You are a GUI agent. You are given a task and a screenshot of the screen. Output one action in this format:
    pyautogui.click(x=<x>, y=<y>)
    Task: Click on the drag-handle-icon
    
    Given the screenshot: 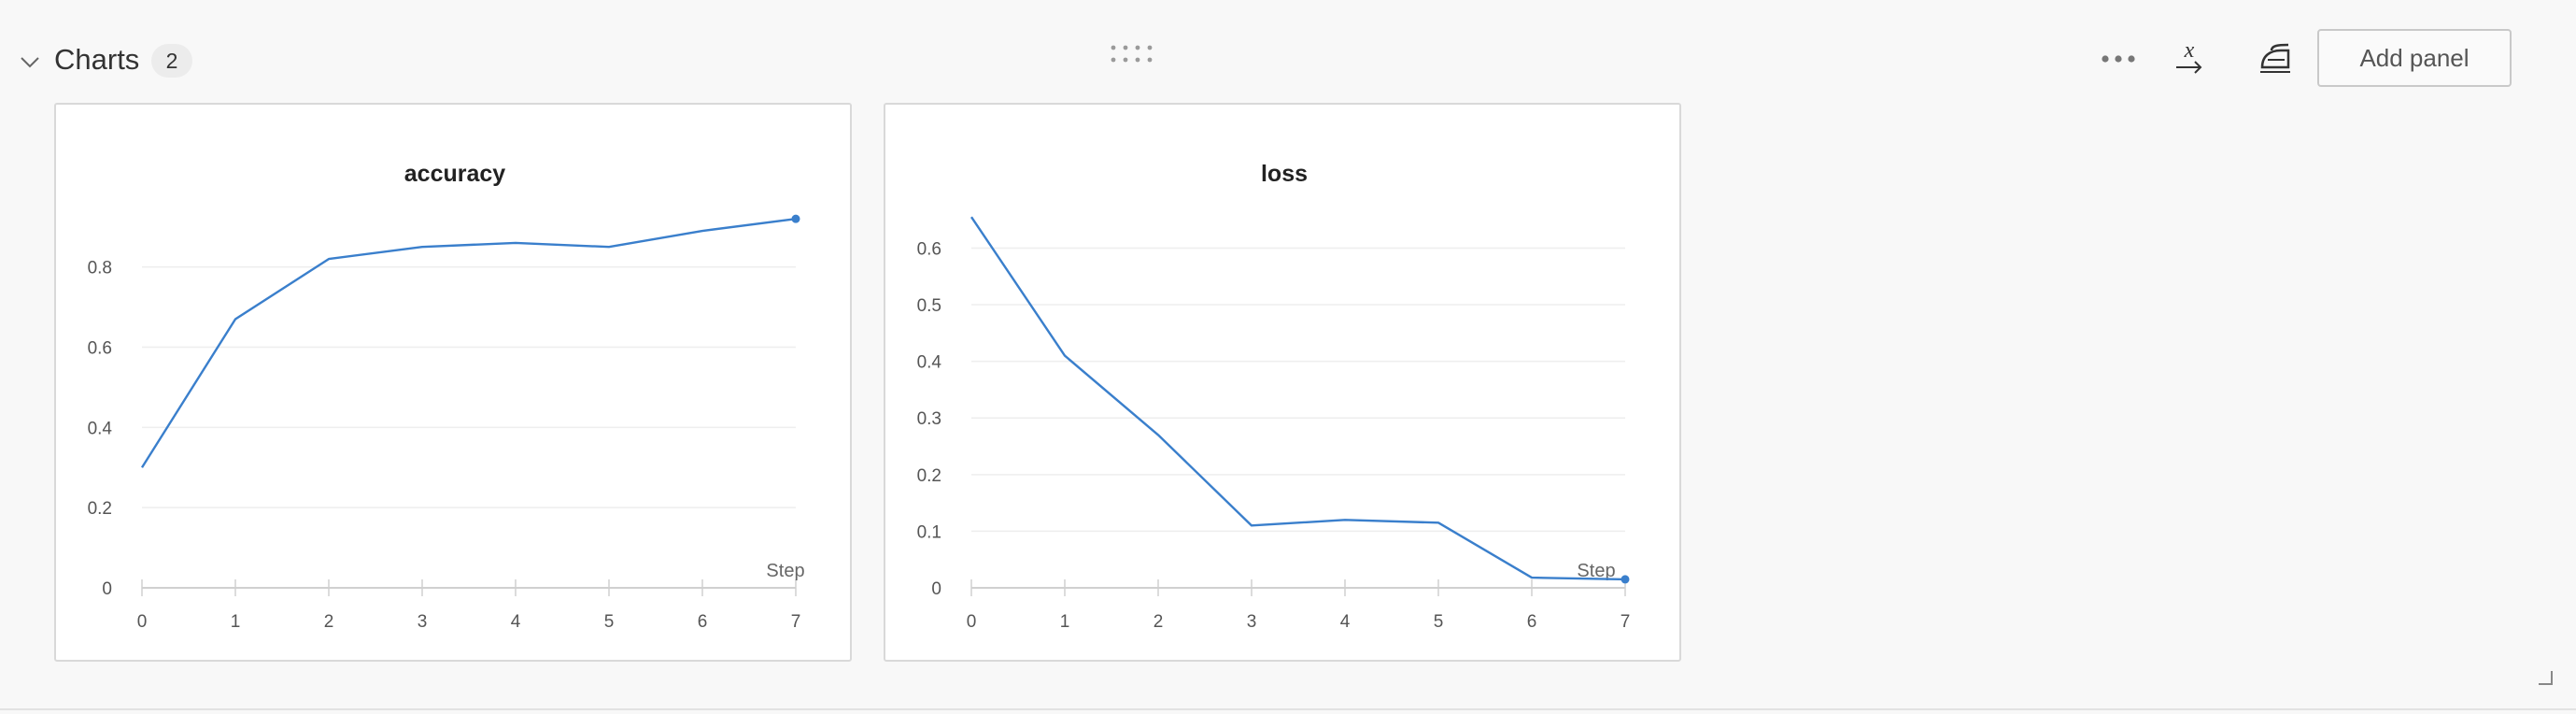 What is the action you would take?
    pyautogui.click(x=1134, y=54)
    